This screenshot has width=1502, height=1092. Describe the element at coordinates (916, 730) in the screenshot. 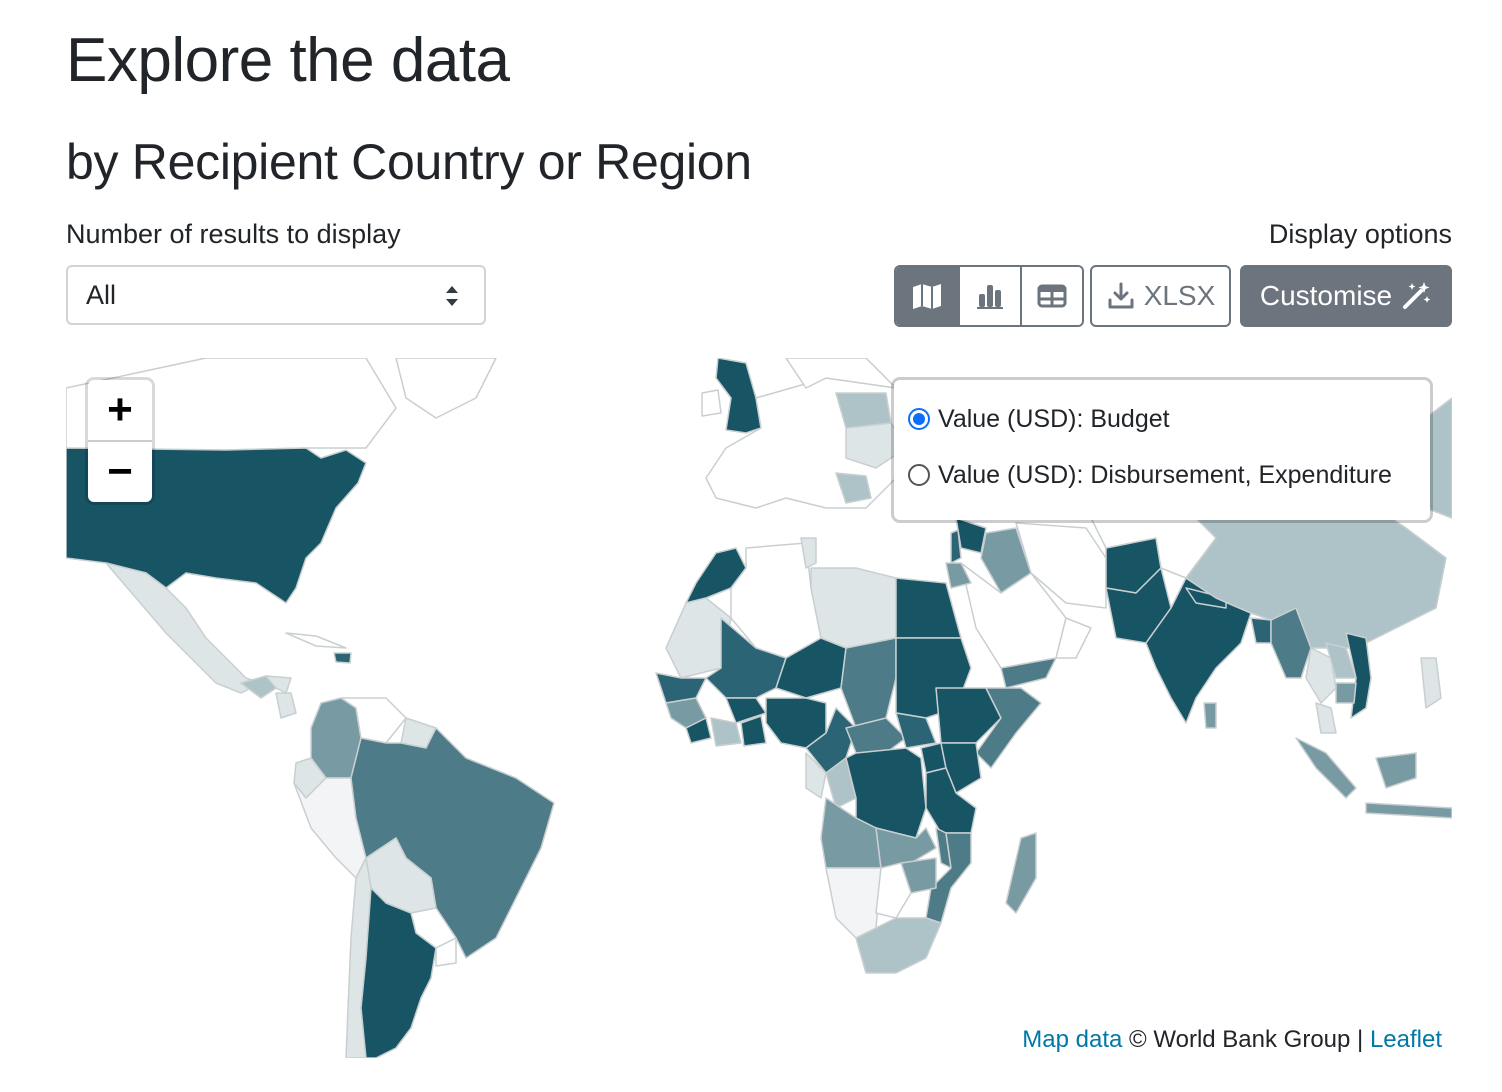

I see `map-country-south-sudan` at that location.